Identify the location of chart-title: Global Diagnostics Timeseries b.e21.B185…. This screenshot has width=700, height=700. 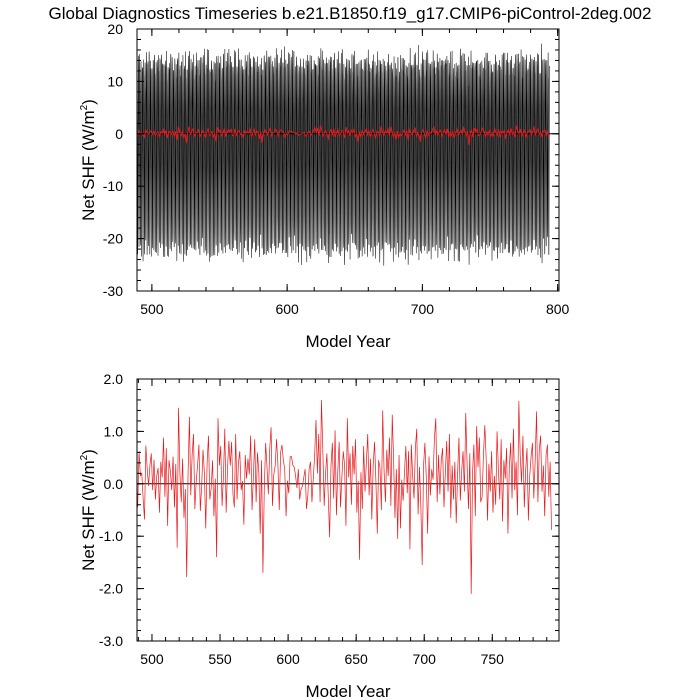
(350, 13).